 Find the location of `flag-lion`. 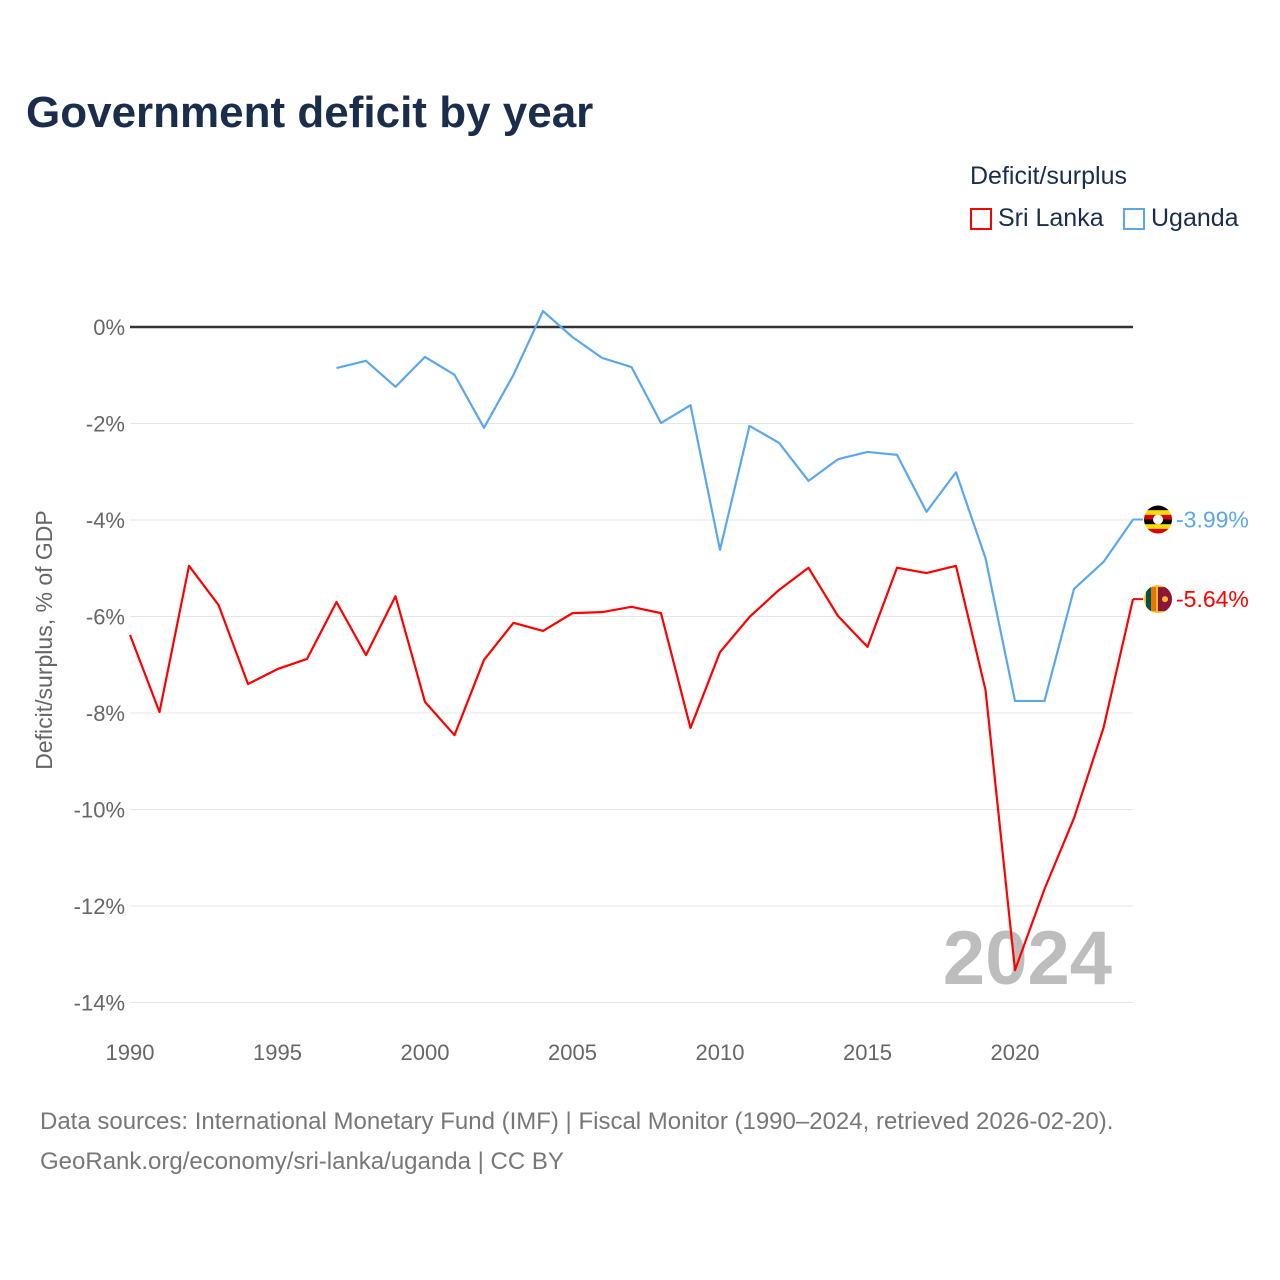

flag-lion is located at coordinates (1165, 599).